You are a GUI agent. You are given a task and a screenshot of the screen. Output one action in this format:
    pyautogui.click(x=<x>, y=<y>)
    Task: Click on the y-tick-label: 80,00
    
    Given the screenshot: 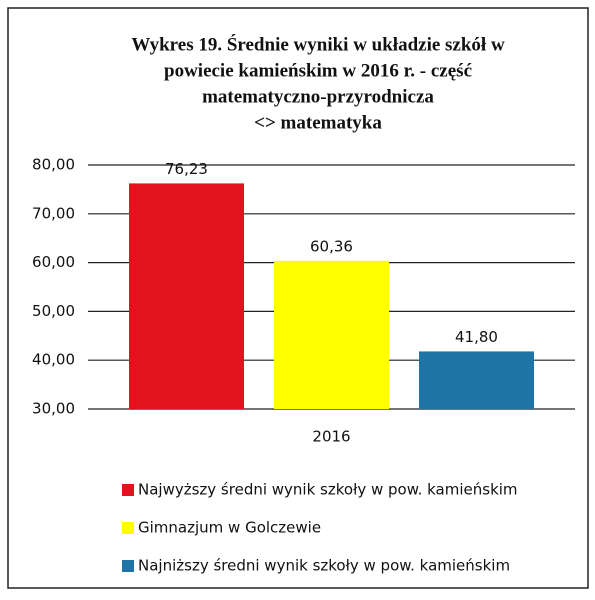 What is the action you would take?
    pyautogui.click(x=53, y=165)
    